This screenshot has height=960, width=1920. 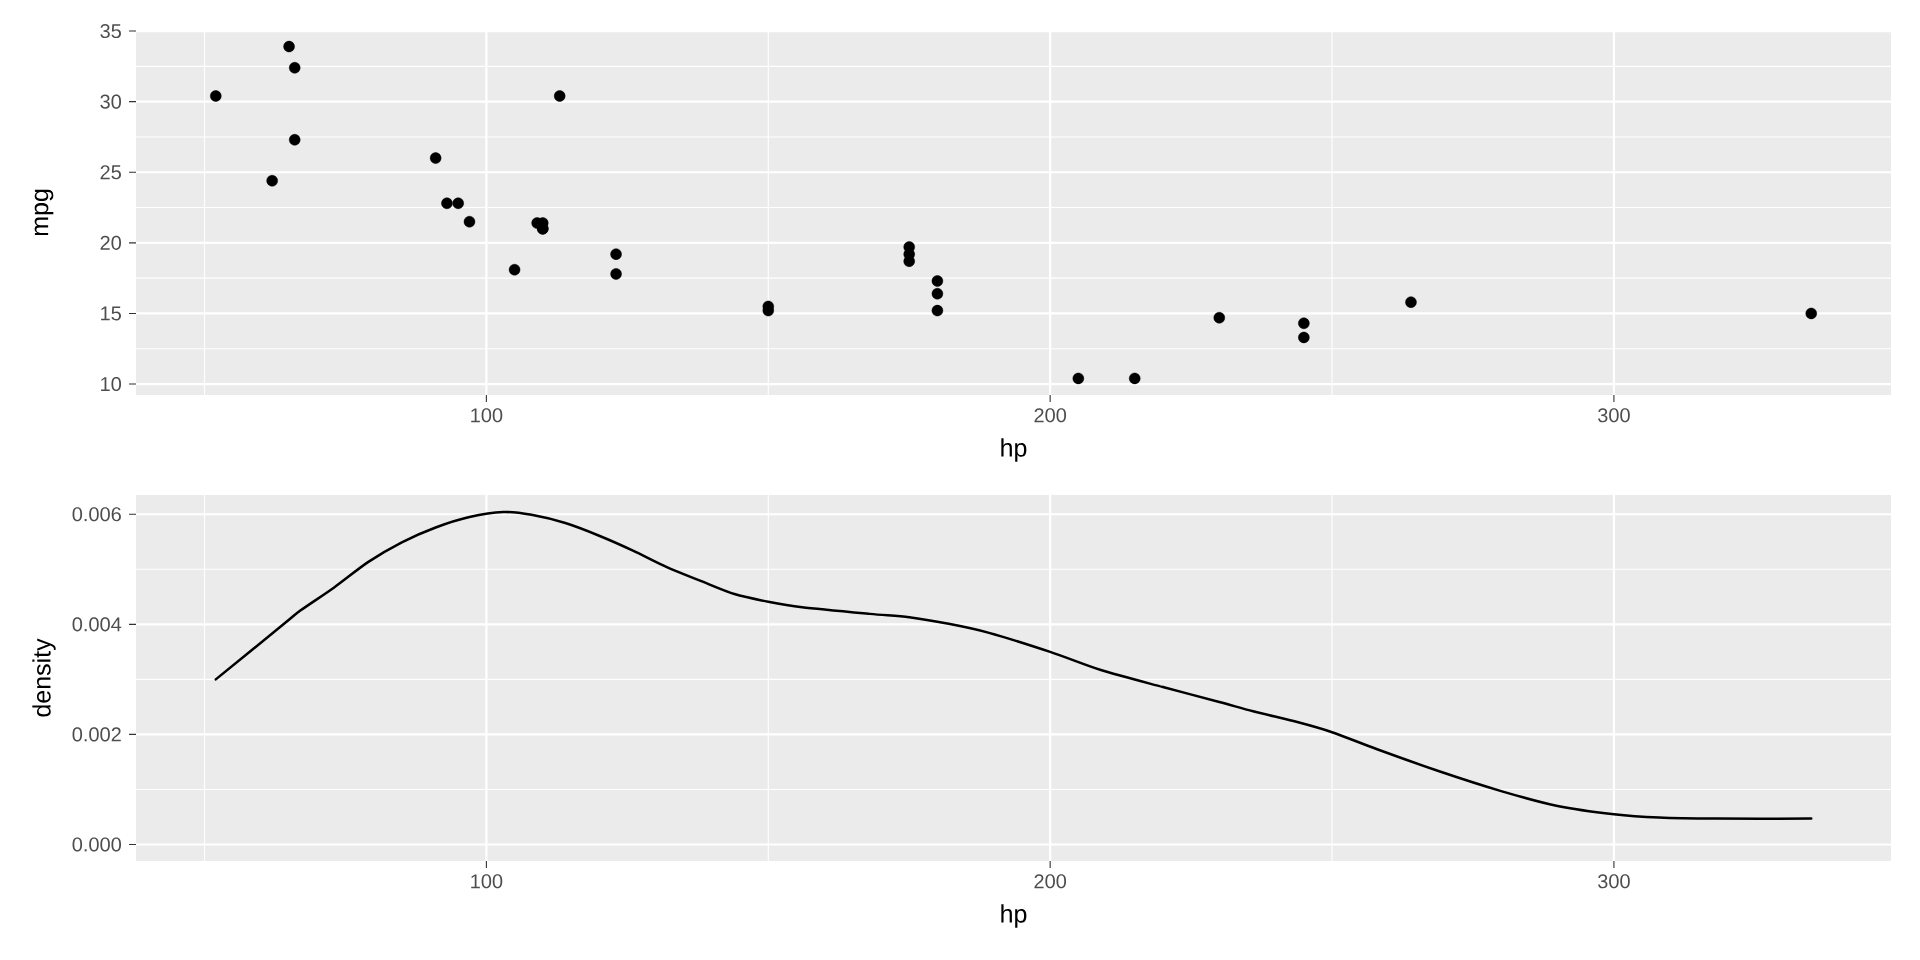 What do you see at coordinates (97, 624) in the screenshot?
I see `y-tick-label: 0.004` at bounding box center [97, 624].